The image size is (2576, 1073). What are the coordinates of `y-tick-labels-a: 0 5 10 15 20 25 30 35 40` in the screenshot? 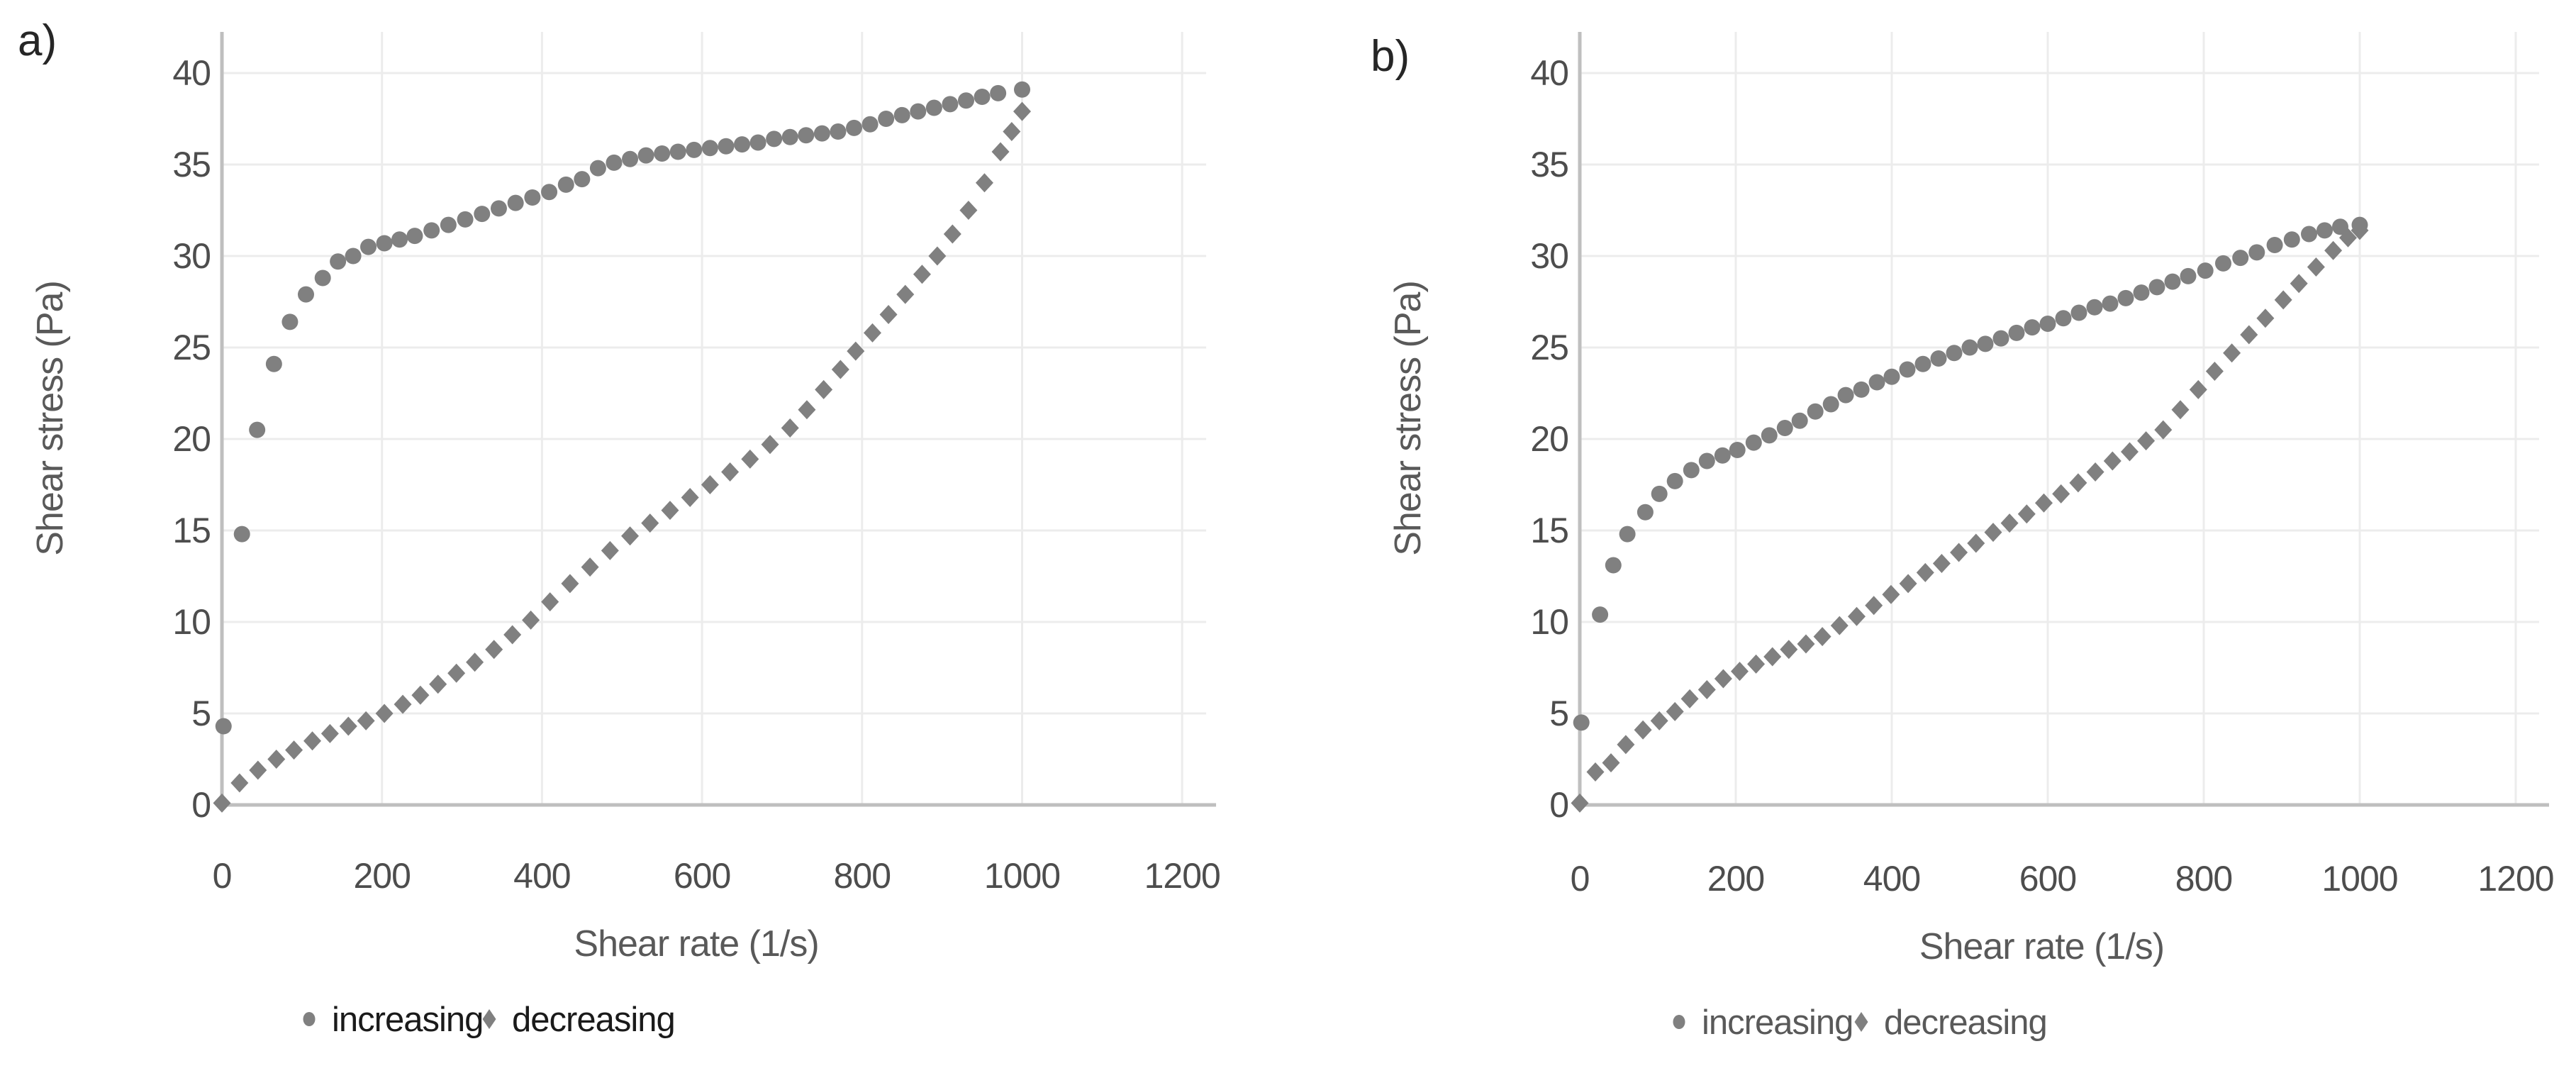 It's located at (192, 439).